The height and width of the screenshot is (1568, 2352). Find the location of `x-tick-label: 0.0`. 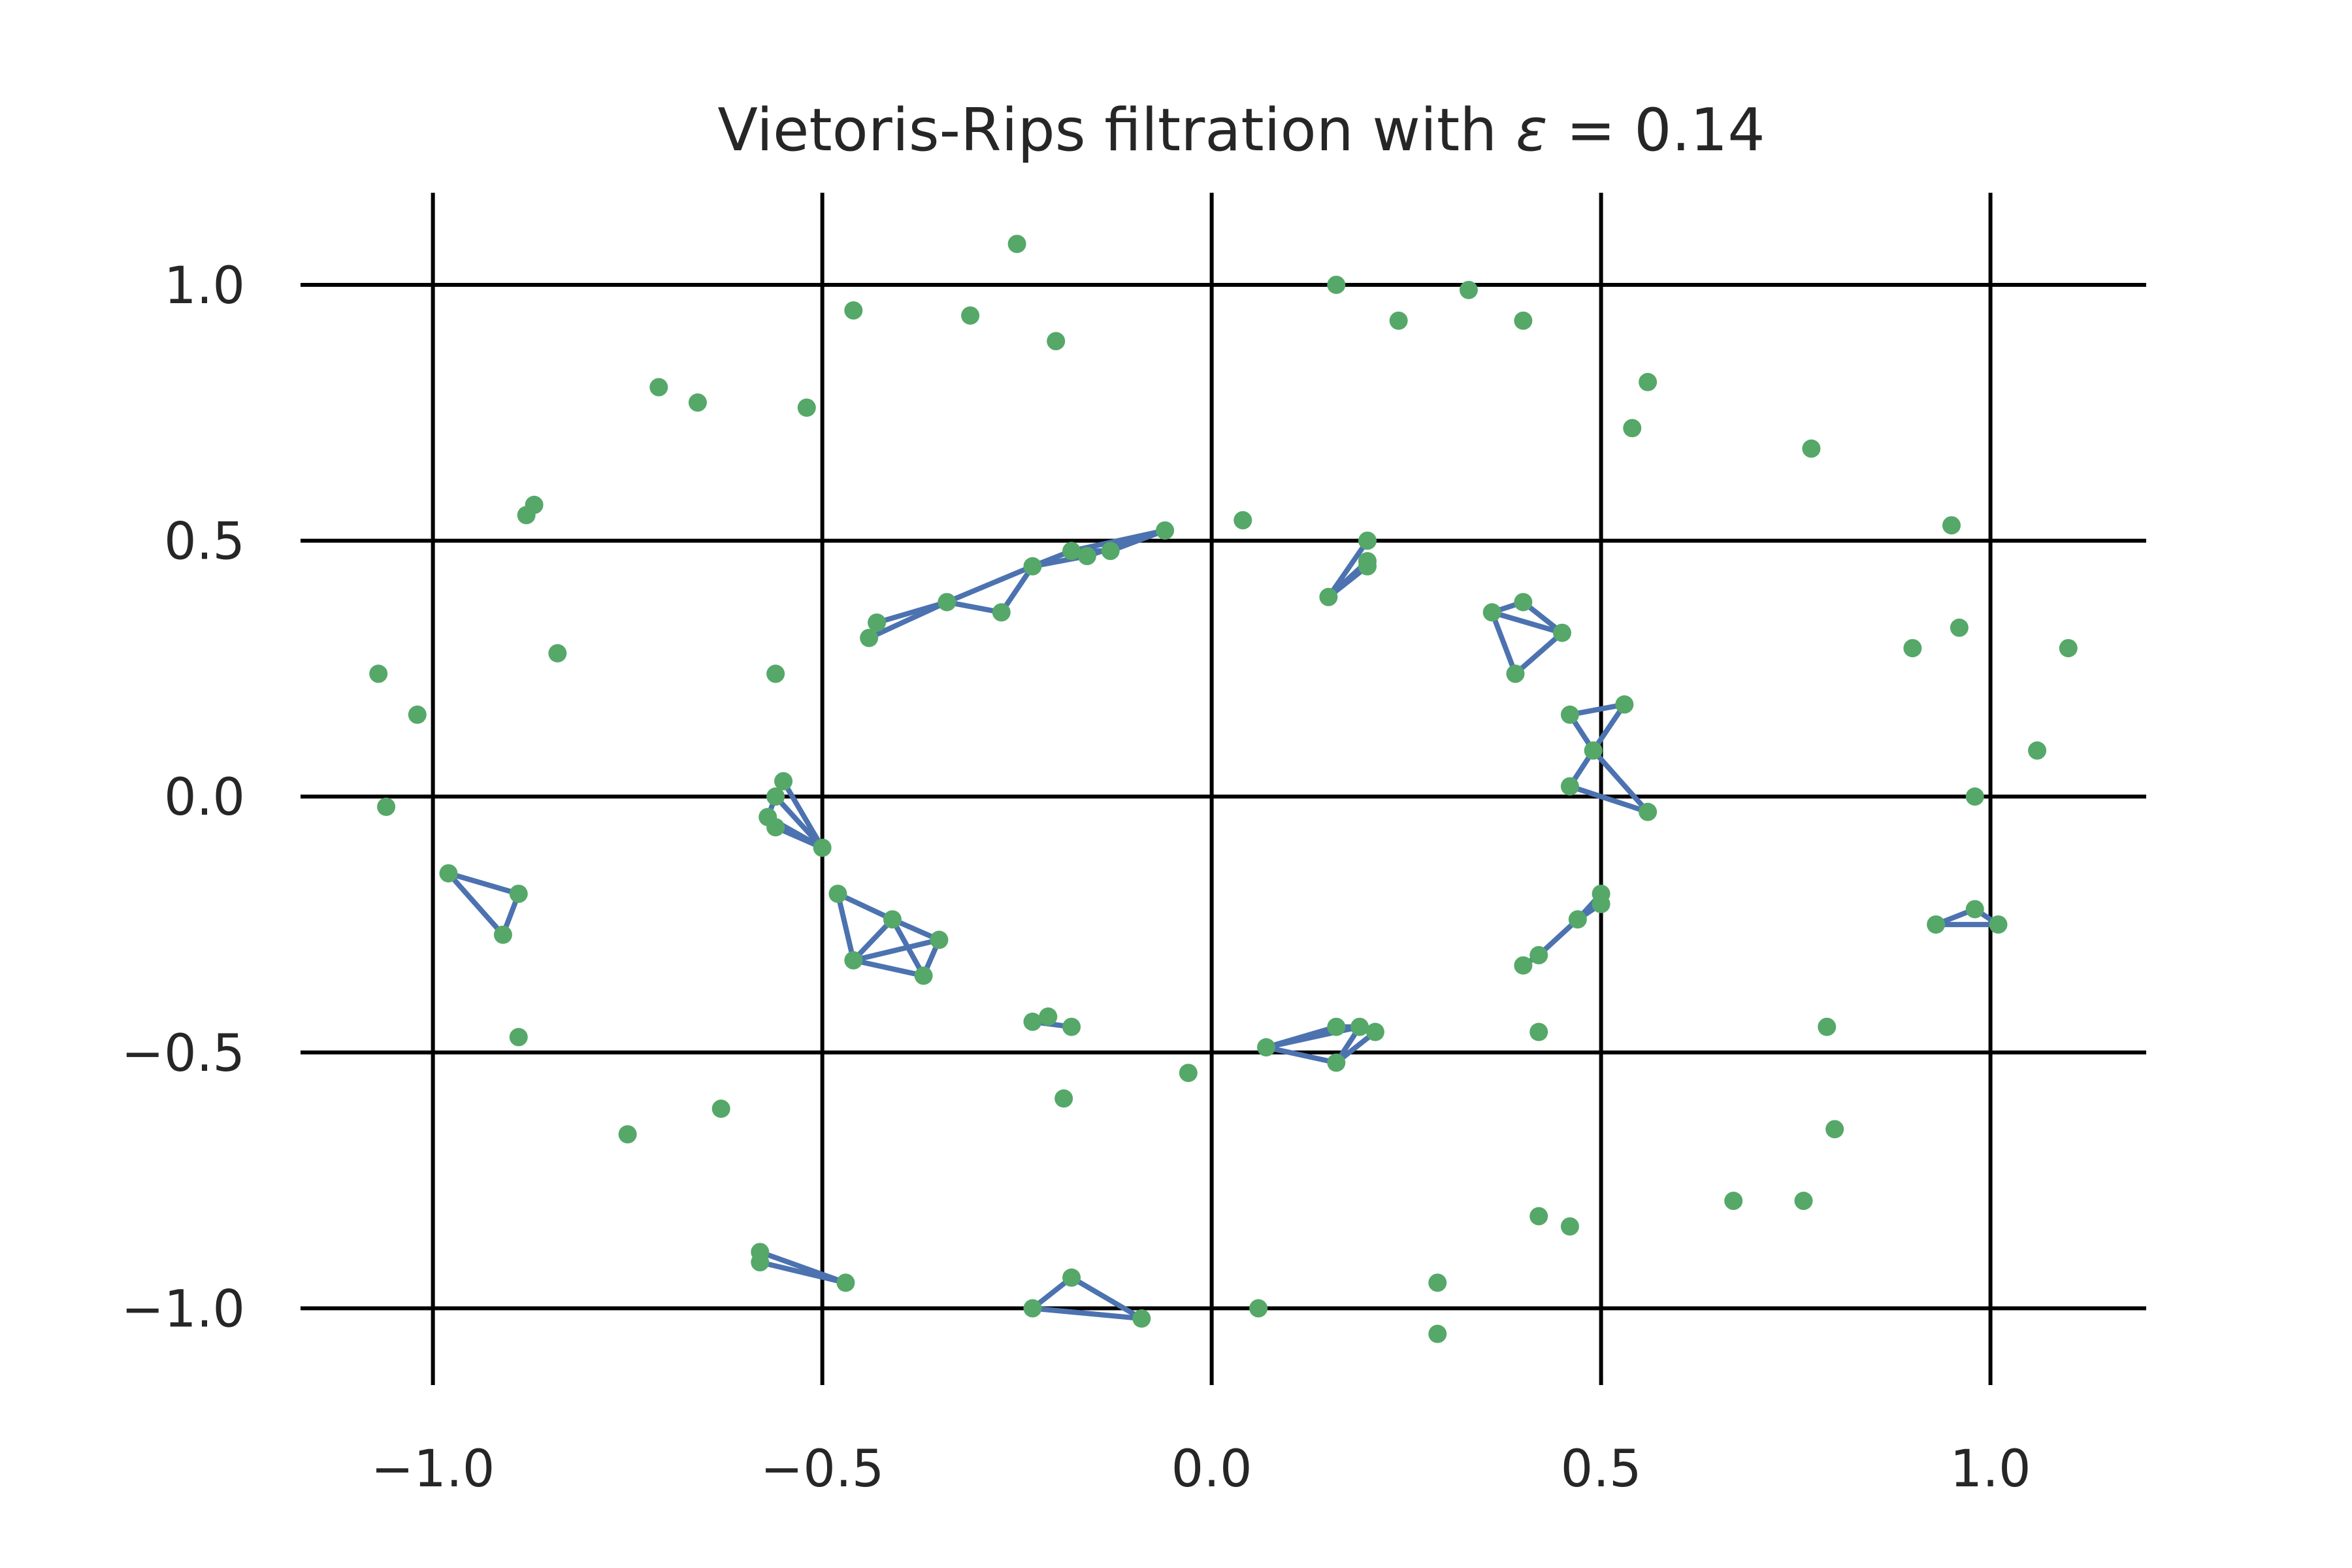

x-tick-label: 0.0 is located at coordinates (1211, 1469).